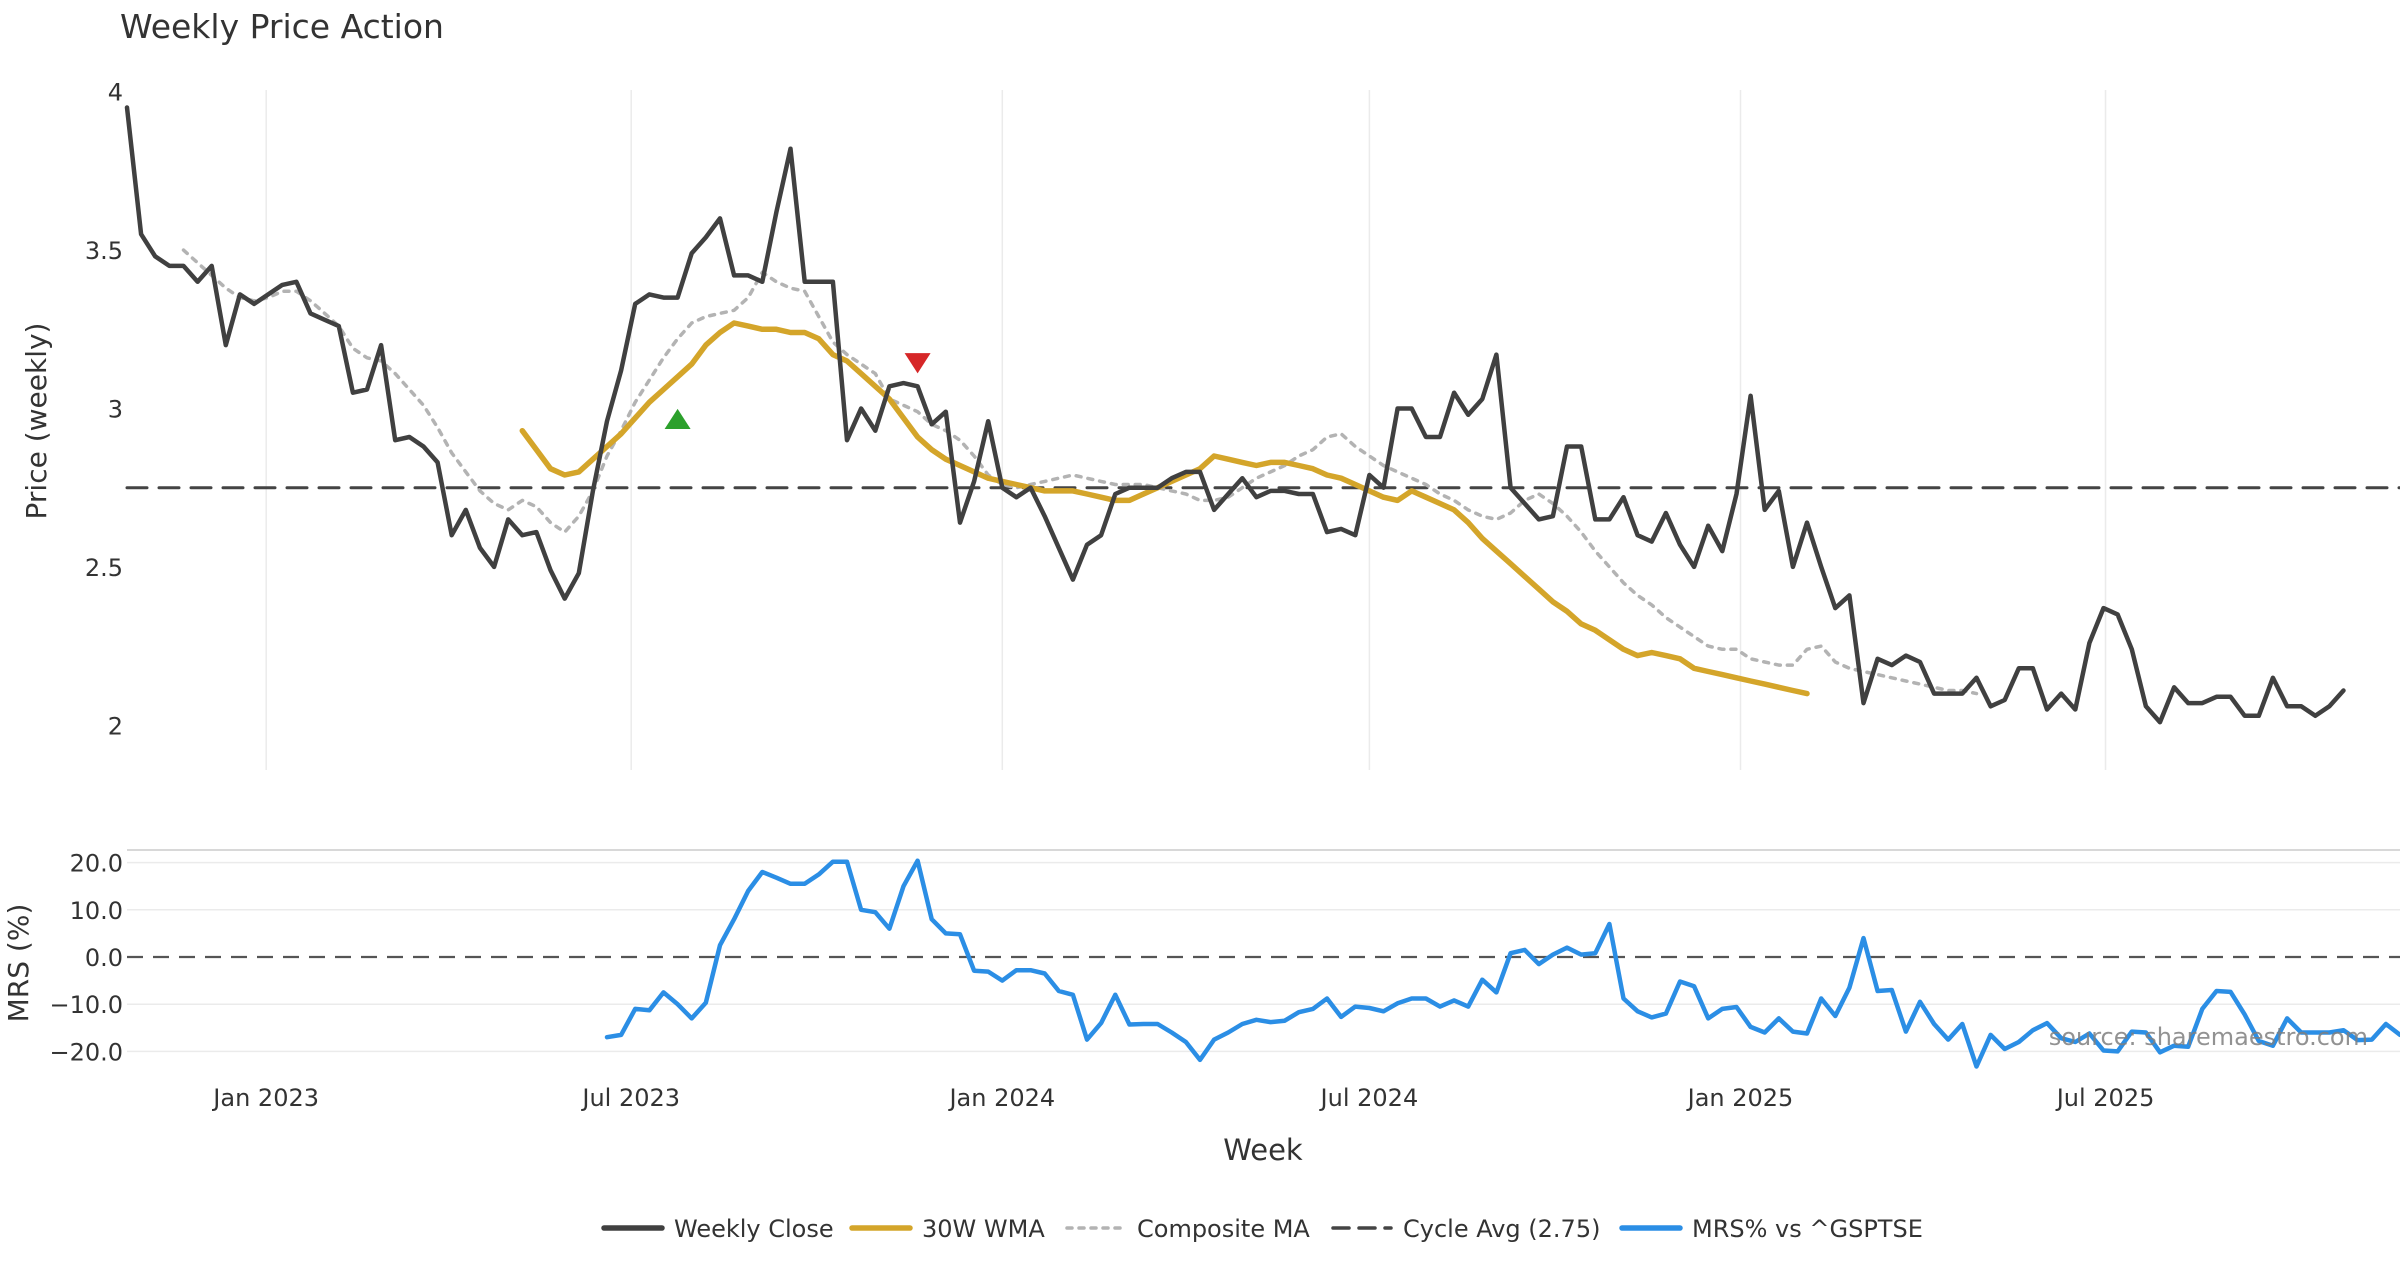 The image size is (2400, 1264). I want to click on mrs-y-tick-labels: −20.0 −10.0 0.0 10.0 20.0, so click(86, 958).